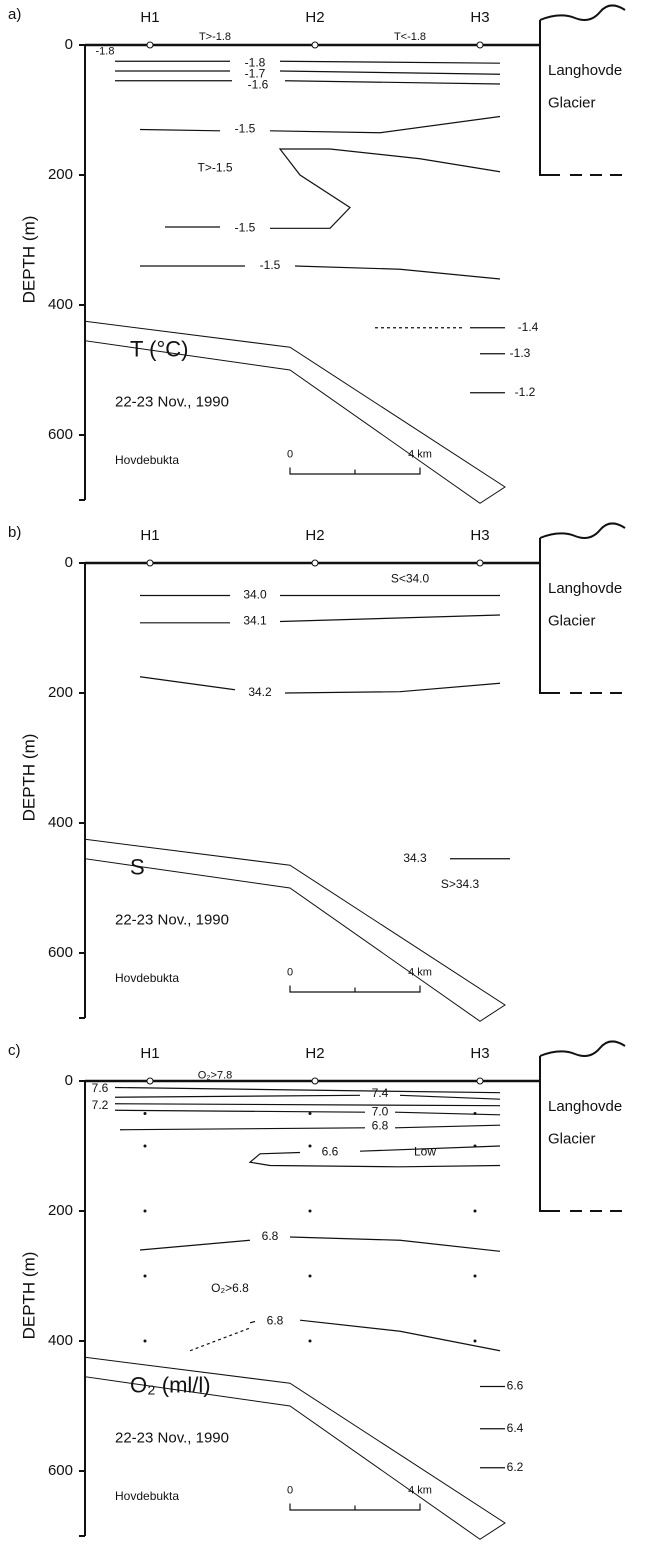 This screenshot has width=662, height=1553. I want to click on contour-label: 6.2, so click(515, 1467).